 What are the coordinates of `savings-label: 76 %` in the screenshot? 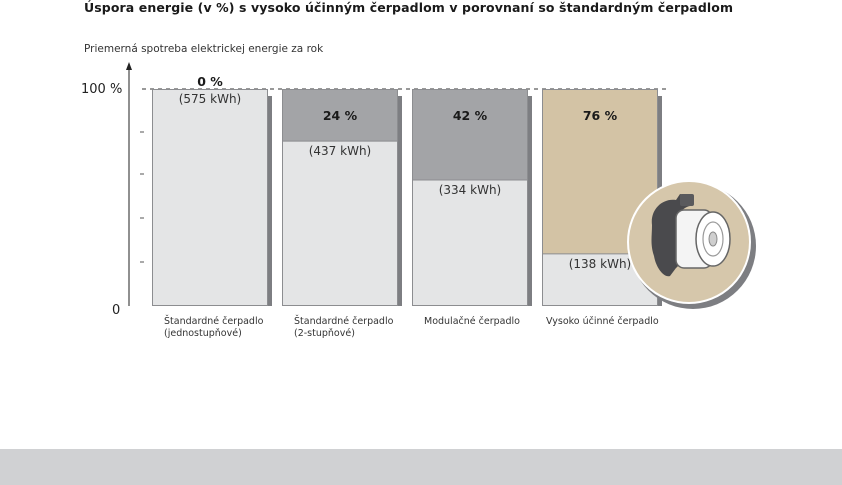 It's located at (600, 115).